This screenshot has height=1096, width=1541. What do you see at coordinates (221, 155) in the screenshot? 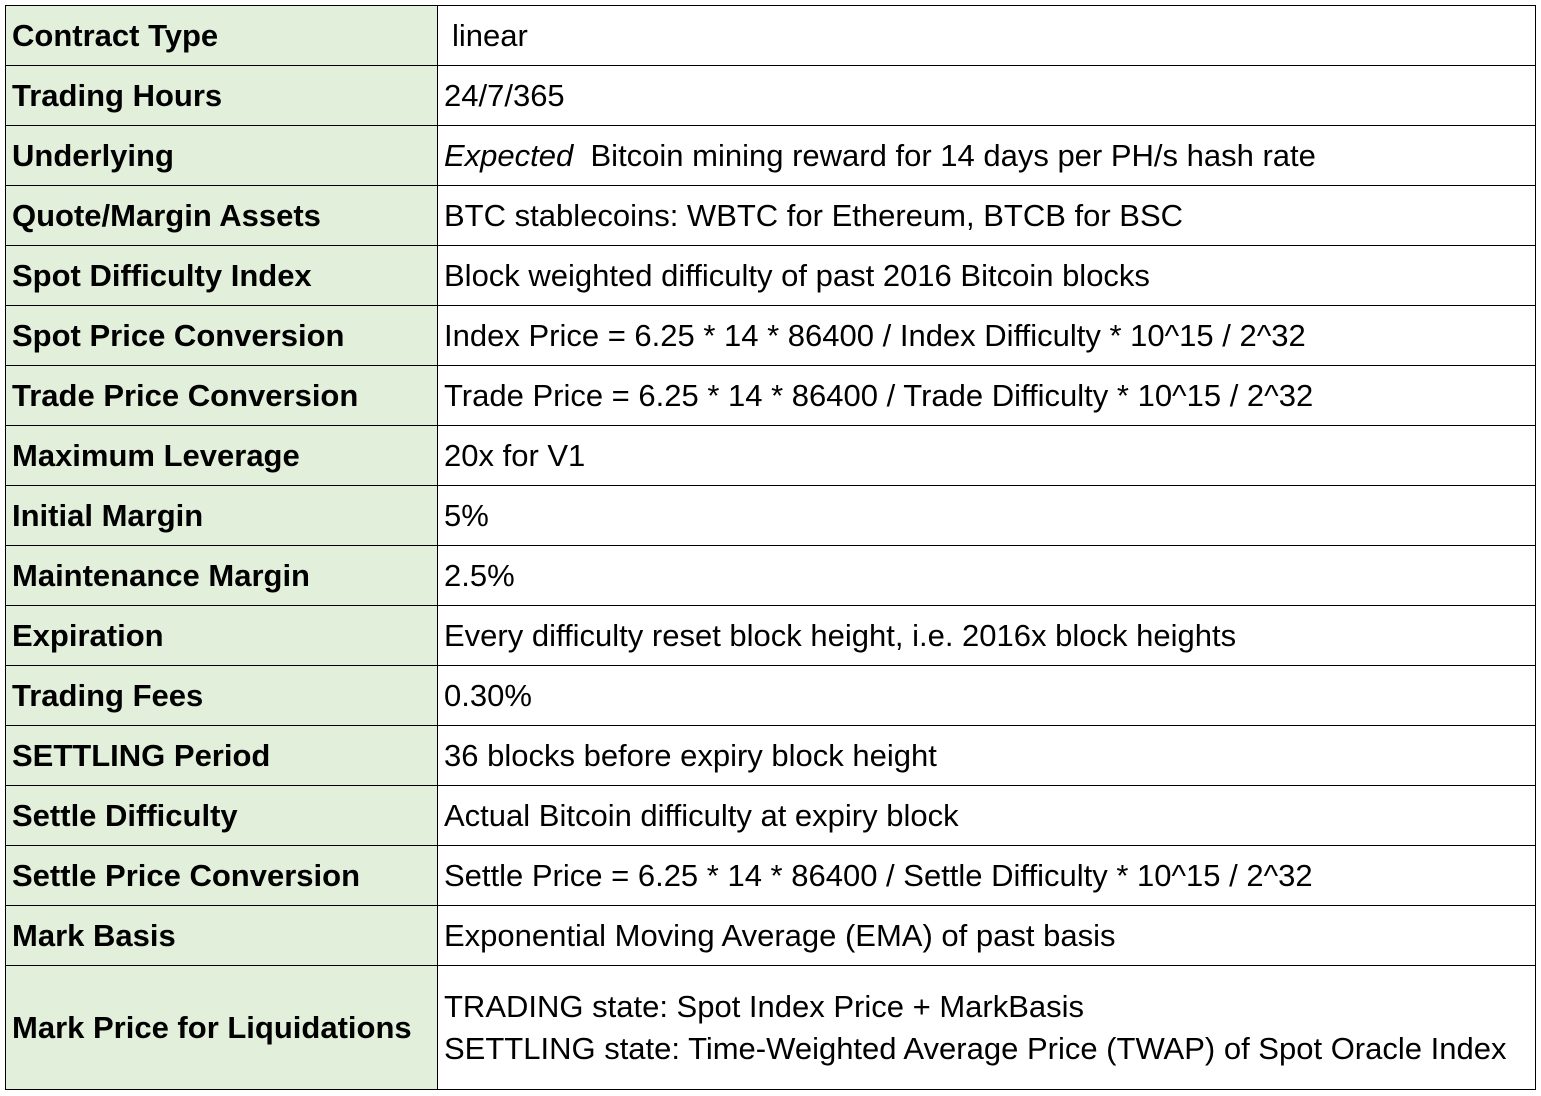
I see `row-label: Underlying` at bounding box center [221, 155].